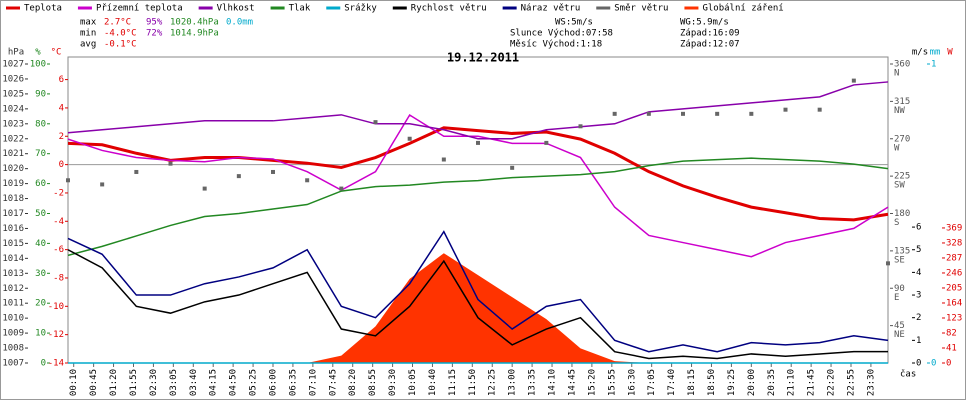 This screenshot has height=400, width=966. What do you see at coordinates (214, 382) in the screenshot?
I see `x-tick-label: 04:15` at bounding box center [214, 382].